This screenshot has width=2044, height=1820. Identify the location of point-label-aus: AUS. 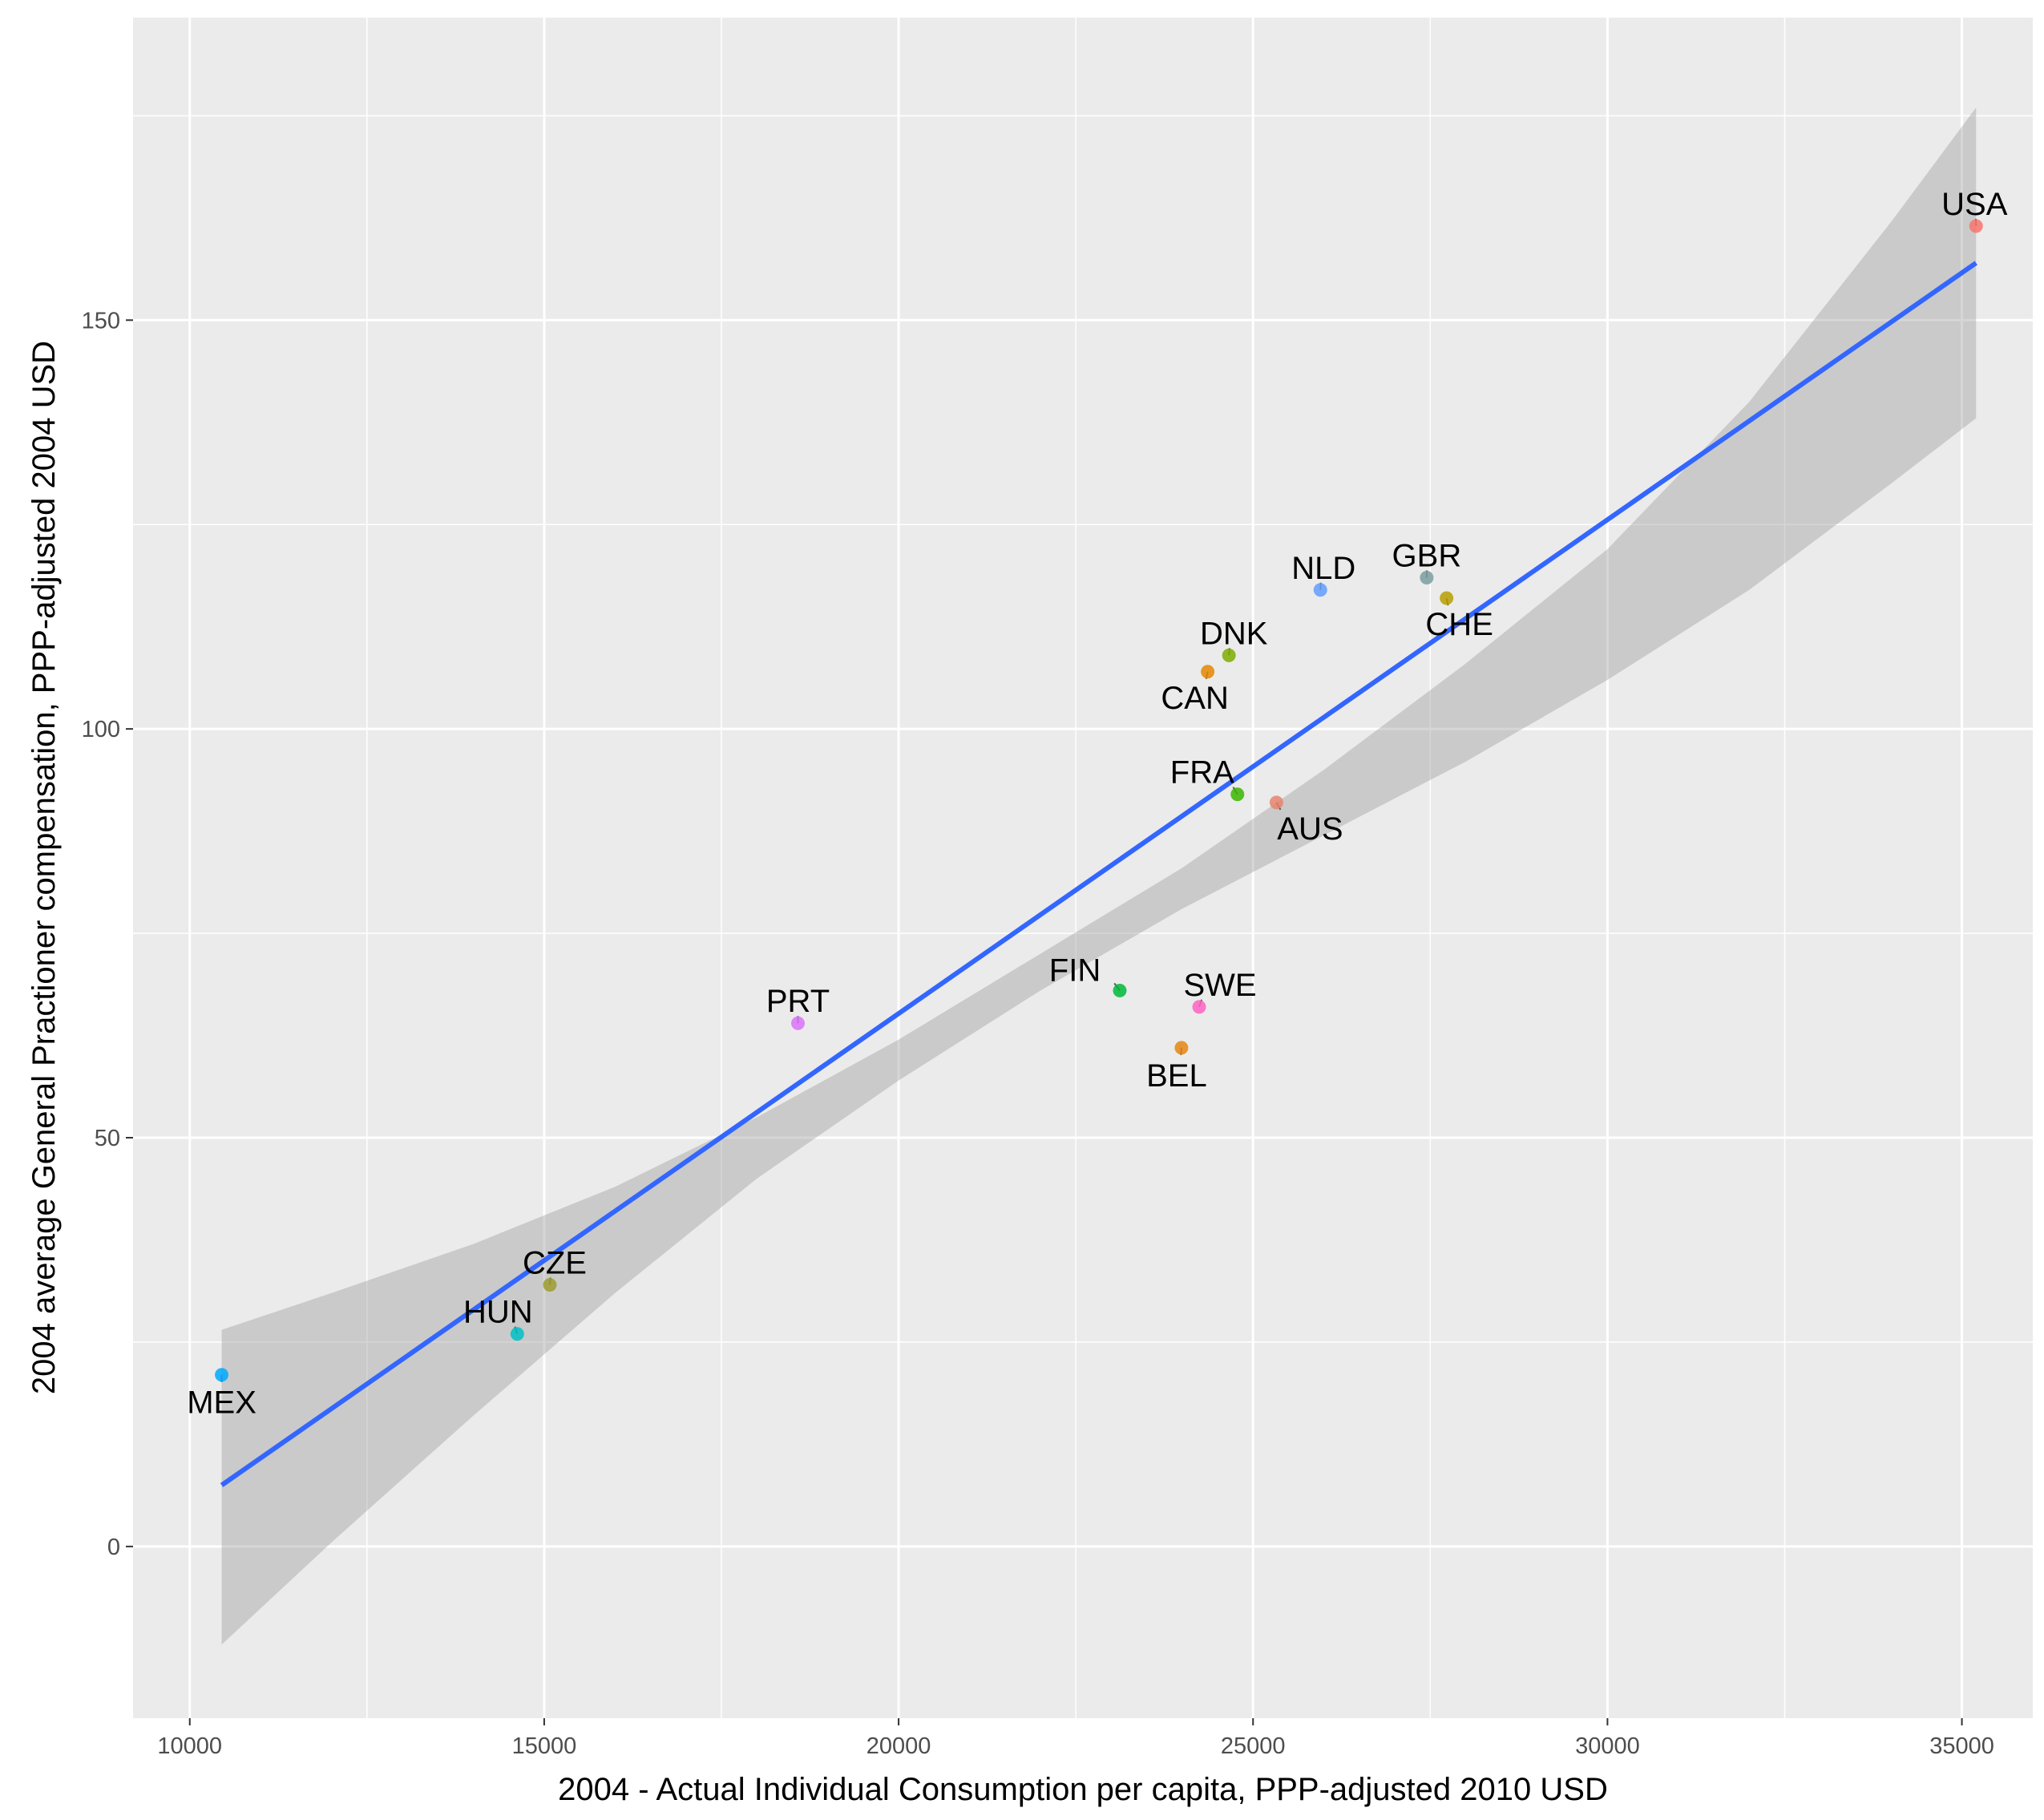
(1310, 829).